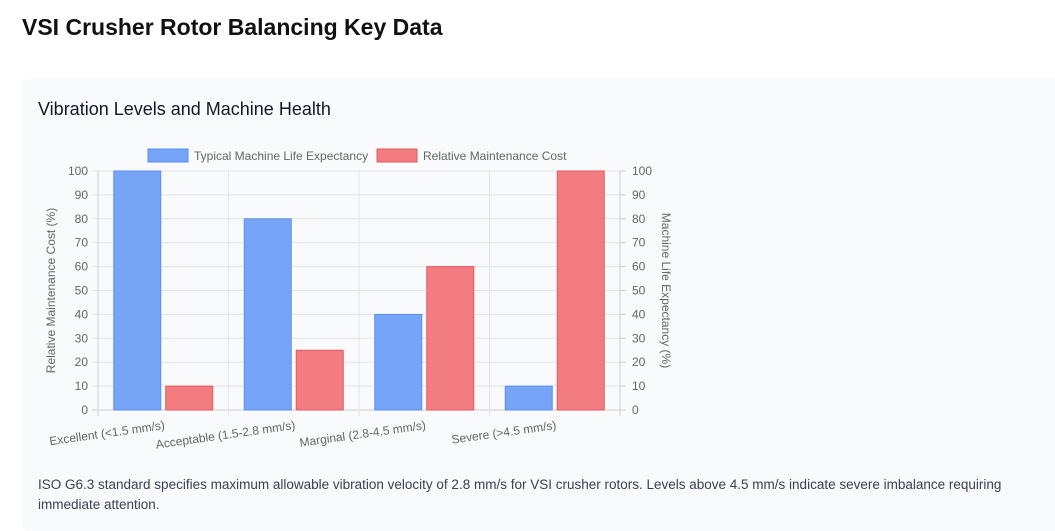 The image size is (1055, 531). What do you see at coordinates (639, 291) in the screenshot?
I see `y-tick-label-right: 50` at bounding box center [639, 291].